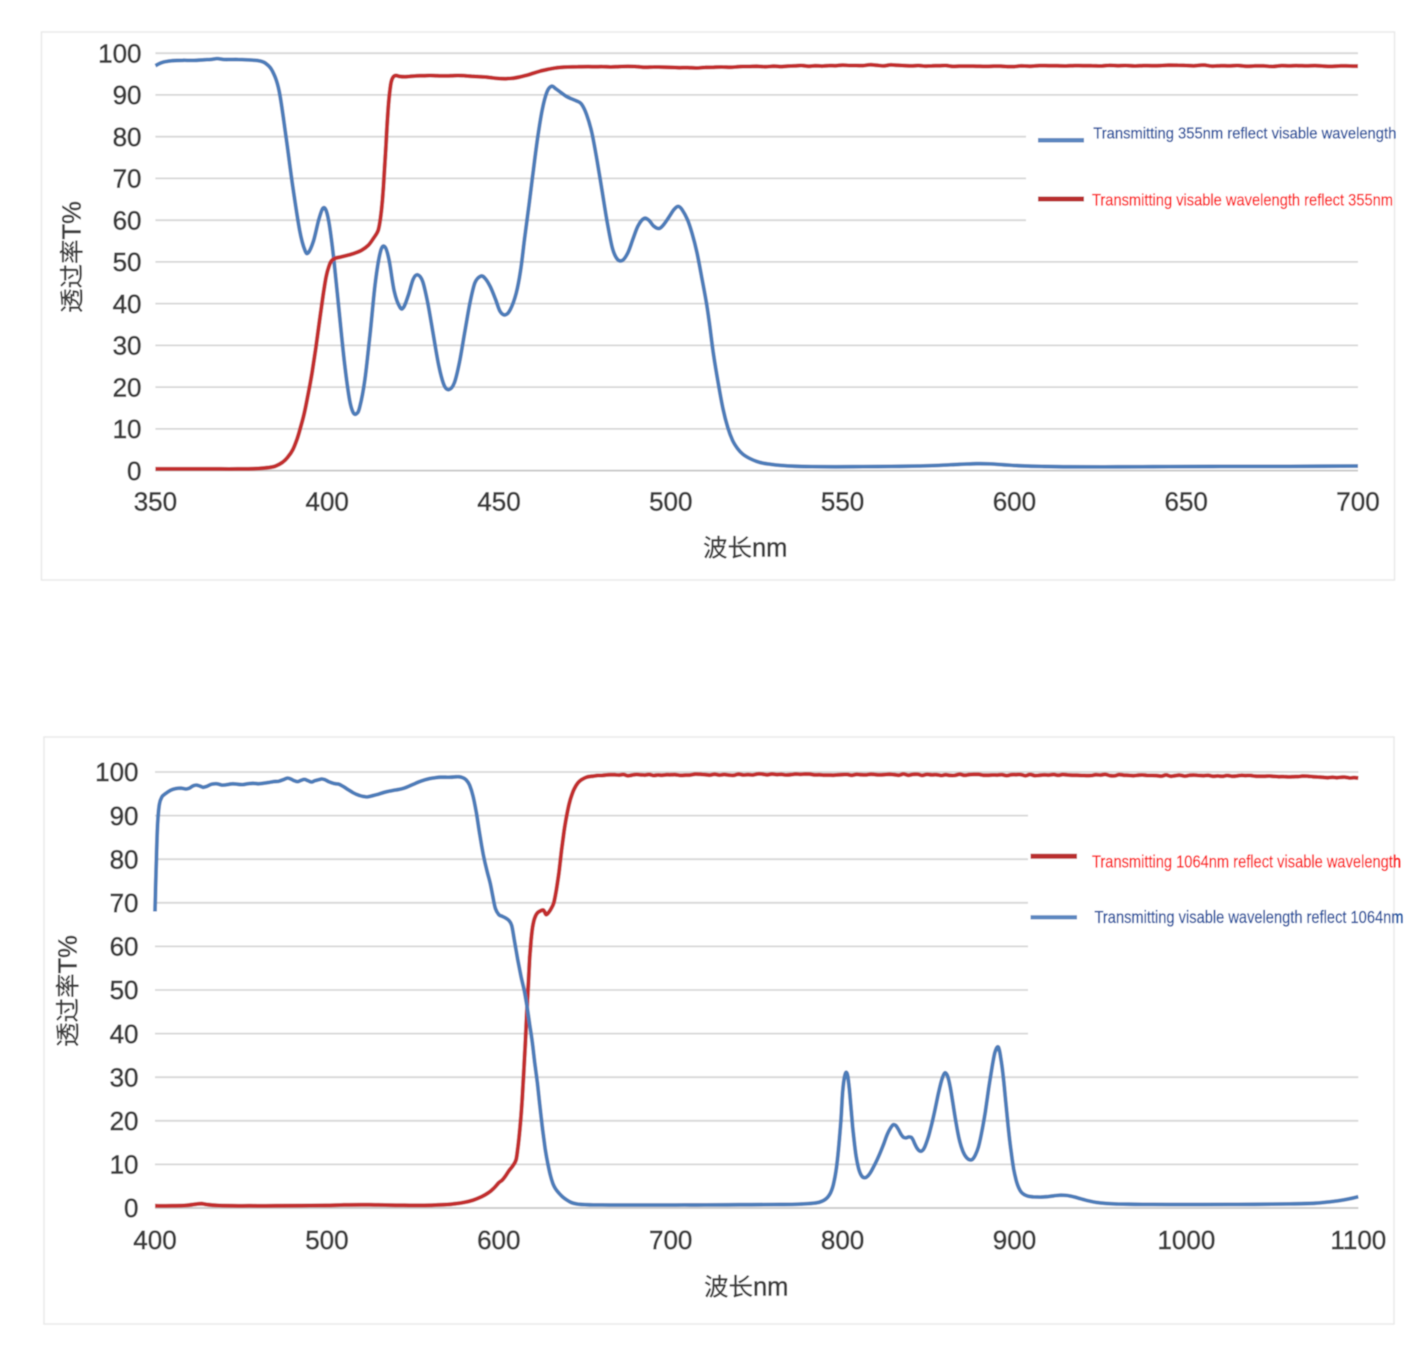  I want to click on svg-text: 1000, so click(1186, 1240).